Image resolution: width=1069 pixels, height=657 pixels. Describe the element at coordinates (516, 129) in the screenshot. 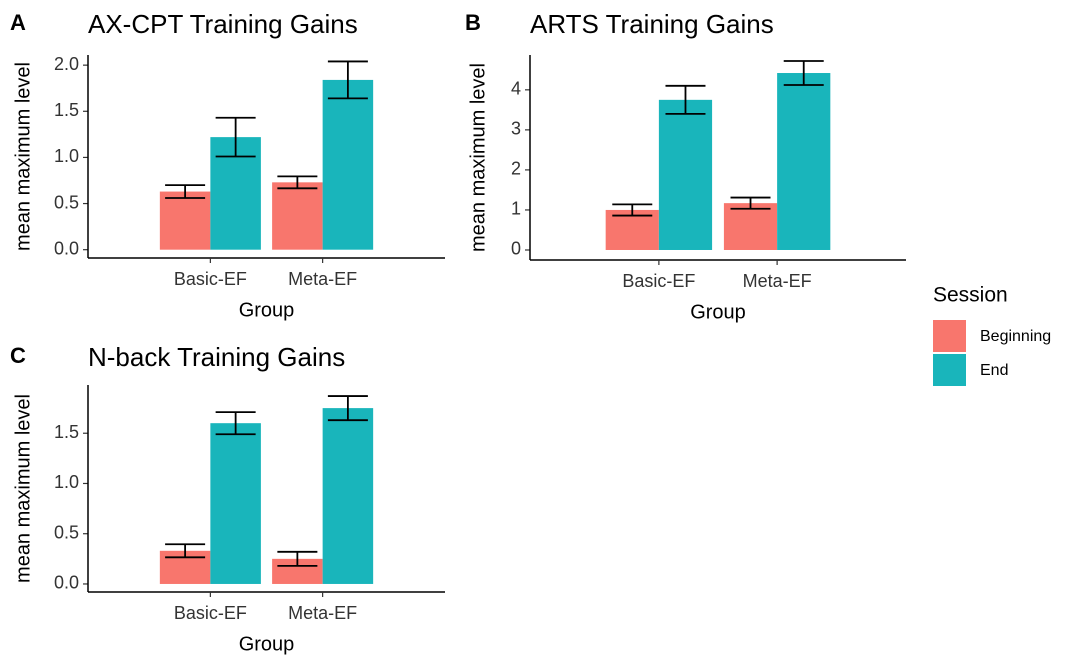

I see `y-tick-label: 3` at that location.